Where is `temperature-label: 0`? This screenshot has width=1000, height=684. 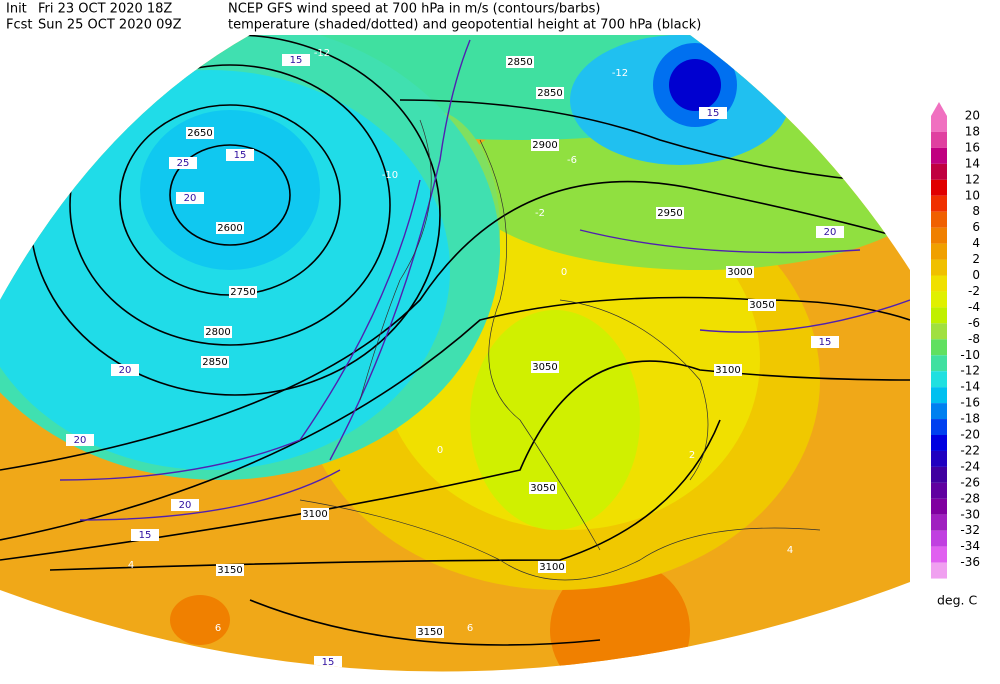
temperature-label: 0 is located at coordinates (440, 450).